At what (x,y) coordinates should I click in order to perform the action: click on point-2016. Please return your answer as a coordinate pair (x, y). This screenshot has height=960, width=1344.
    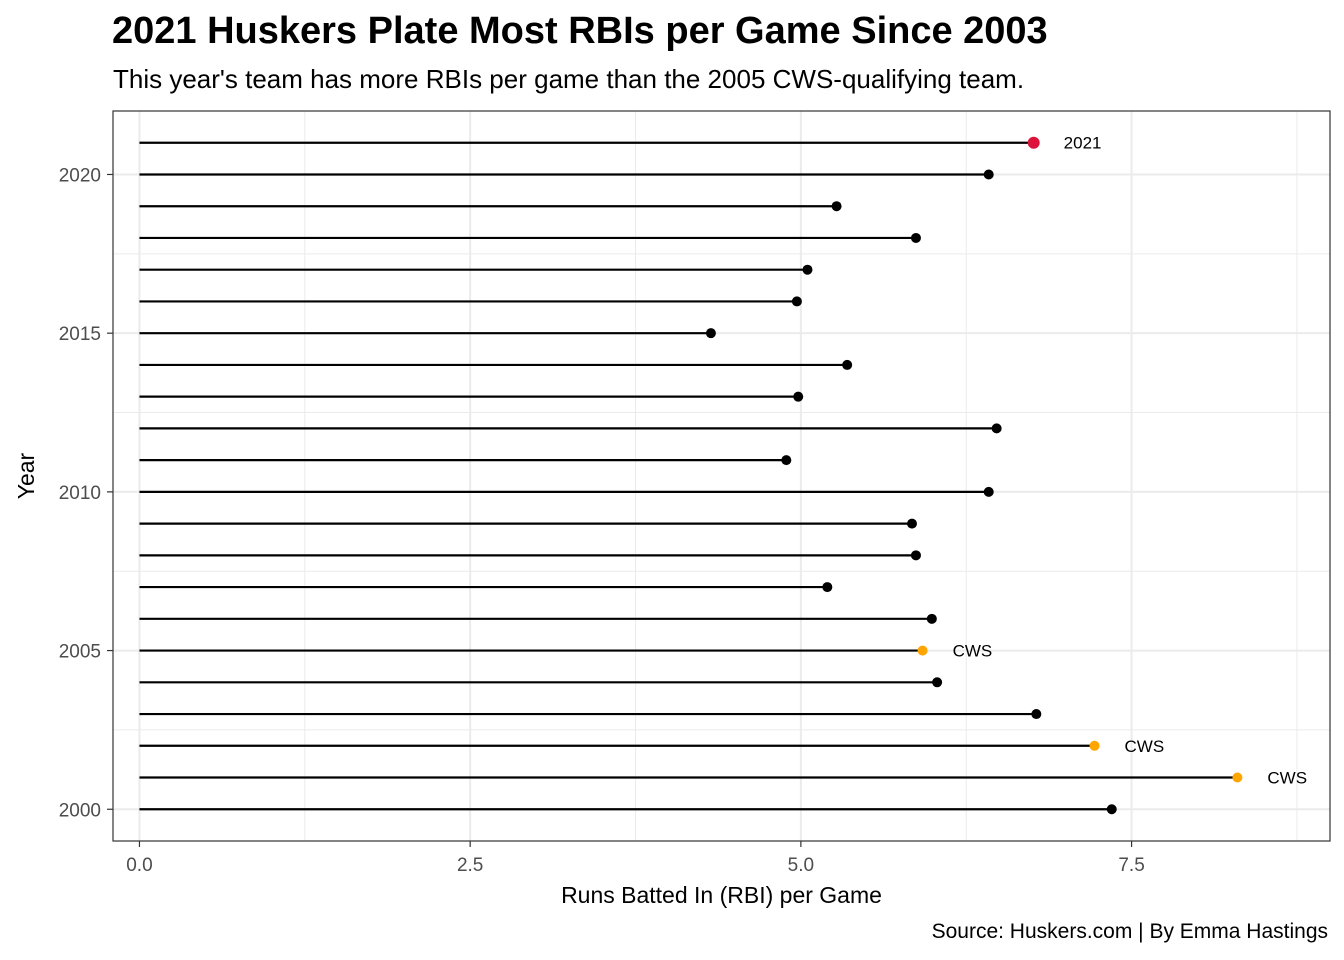
    Looking at the image, I should click on (796, 301).